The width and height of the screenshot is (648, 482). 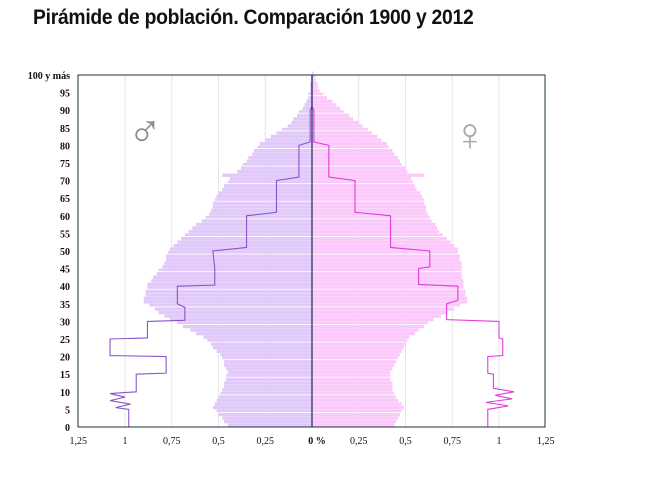 I want to click on y-tick-label: 75, so click(x=65, y=164).